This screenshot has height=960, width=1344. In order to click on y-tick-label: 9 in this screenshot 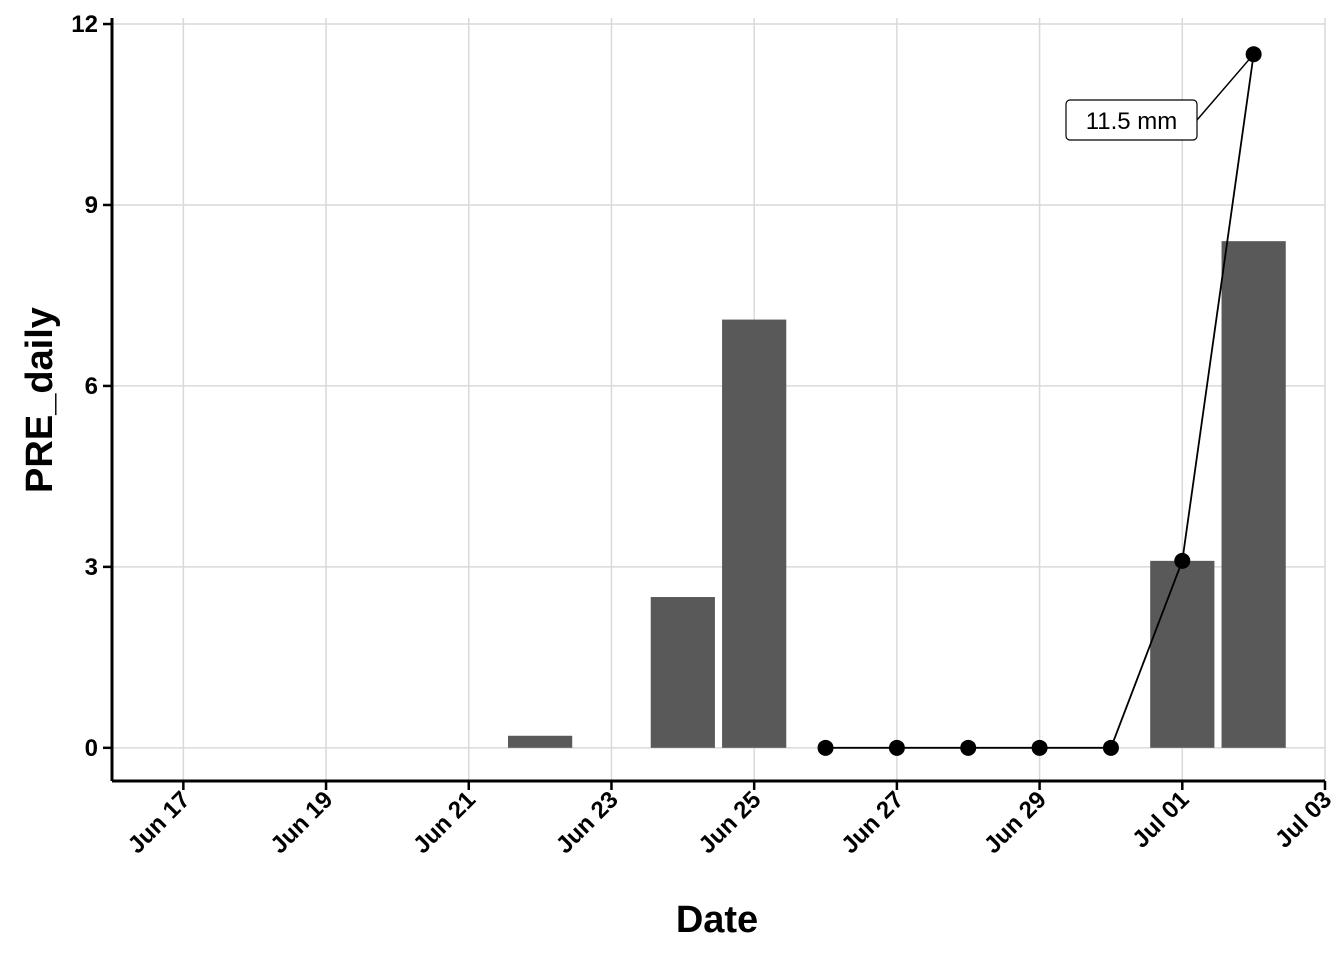, I will do `click(91, 205)`.